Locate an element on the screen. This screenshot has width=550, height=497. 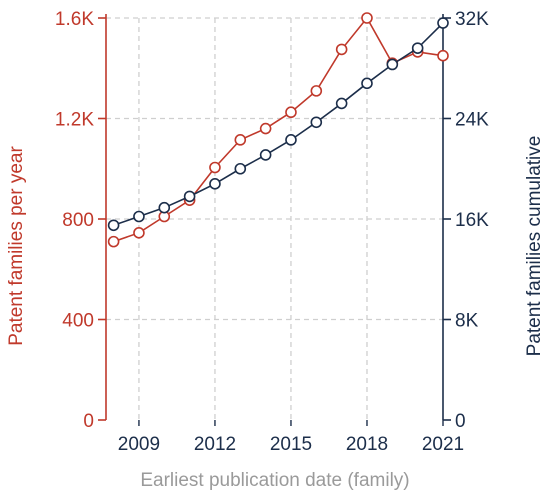
left-tick-label: 0 is located at coordinates (88, 421).